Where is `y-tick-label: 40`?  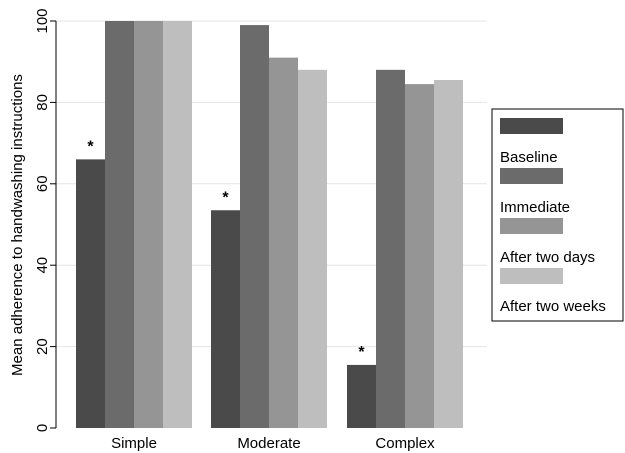 y-tick-label: 40 is located at coordinates (42, 265).